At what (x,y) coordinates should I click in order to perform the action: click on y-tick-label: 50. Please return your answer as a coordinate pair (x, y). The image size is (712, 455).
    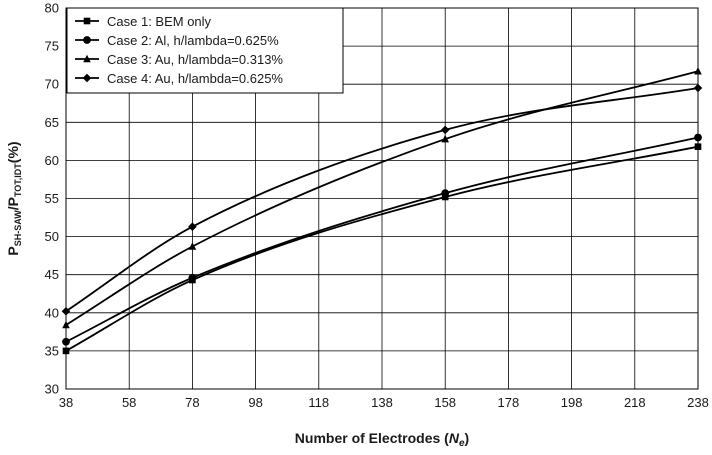
    Looking at the image, I should click on (52, 236).